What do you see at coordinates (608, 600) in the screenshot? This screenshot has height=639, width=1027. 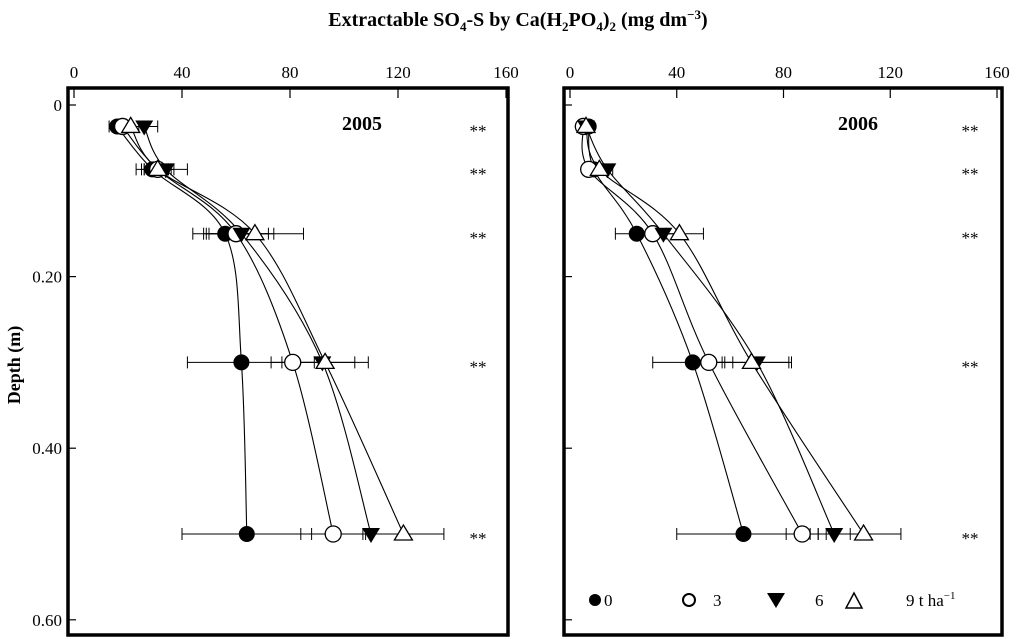 I see `legend-label-0: 0` at bounding box center [608, 600].